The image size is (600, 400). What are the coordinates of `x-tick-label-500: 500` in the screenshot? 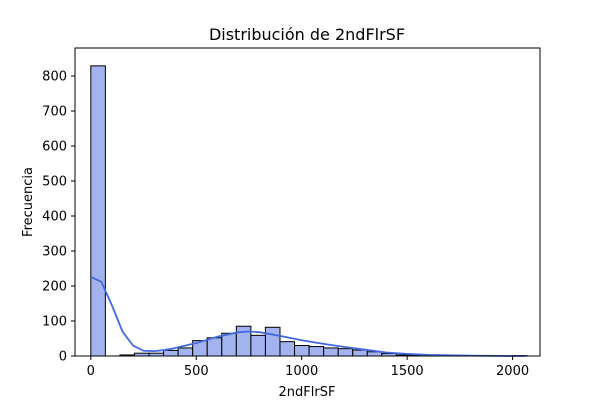 It's located at (196, 371).